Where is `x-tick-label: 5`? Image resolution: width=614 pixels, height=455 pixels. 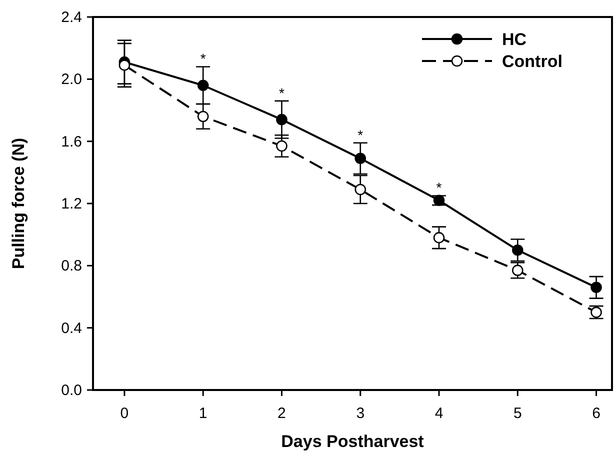
x-tick-label: 5 is located at coordinates (517, 413).